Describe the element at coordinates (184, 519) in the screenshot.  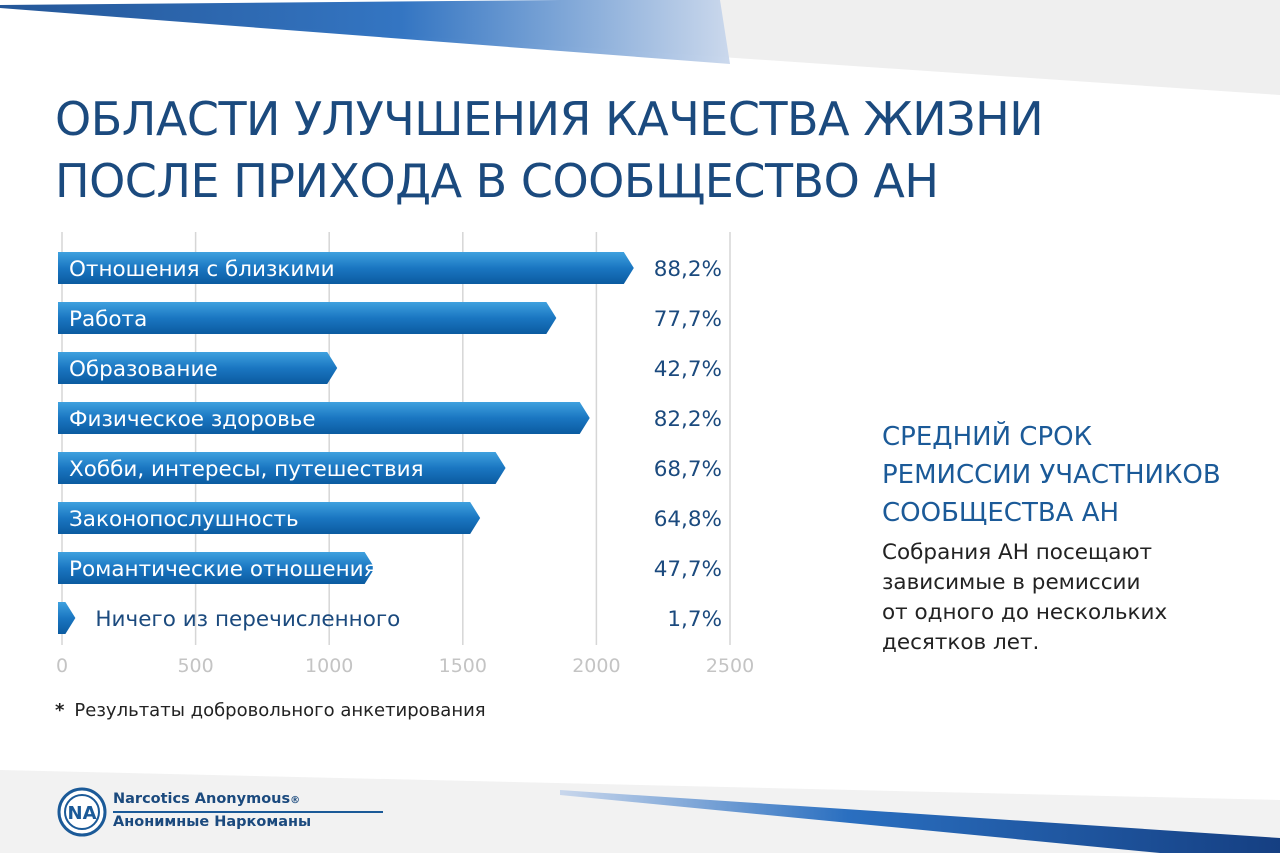
I see `bar-category-label: Законопослушность` at that location.